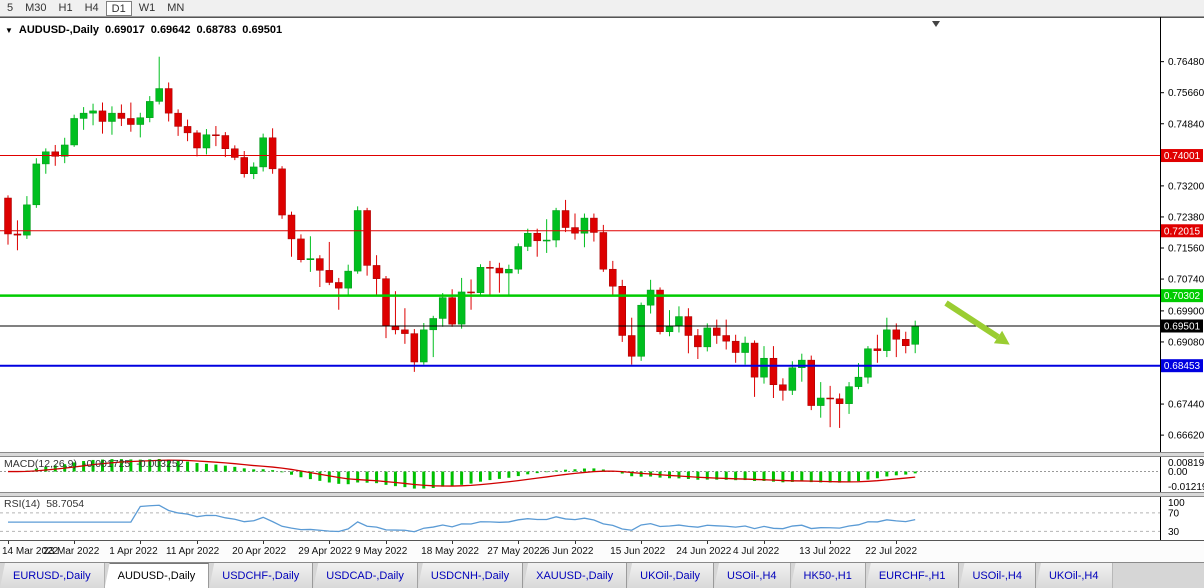  What do you see at coordinates (1186, 93) in the screenshot?
I see `y-axis-tick: 0.75660` at bounding box center [1186, 93].